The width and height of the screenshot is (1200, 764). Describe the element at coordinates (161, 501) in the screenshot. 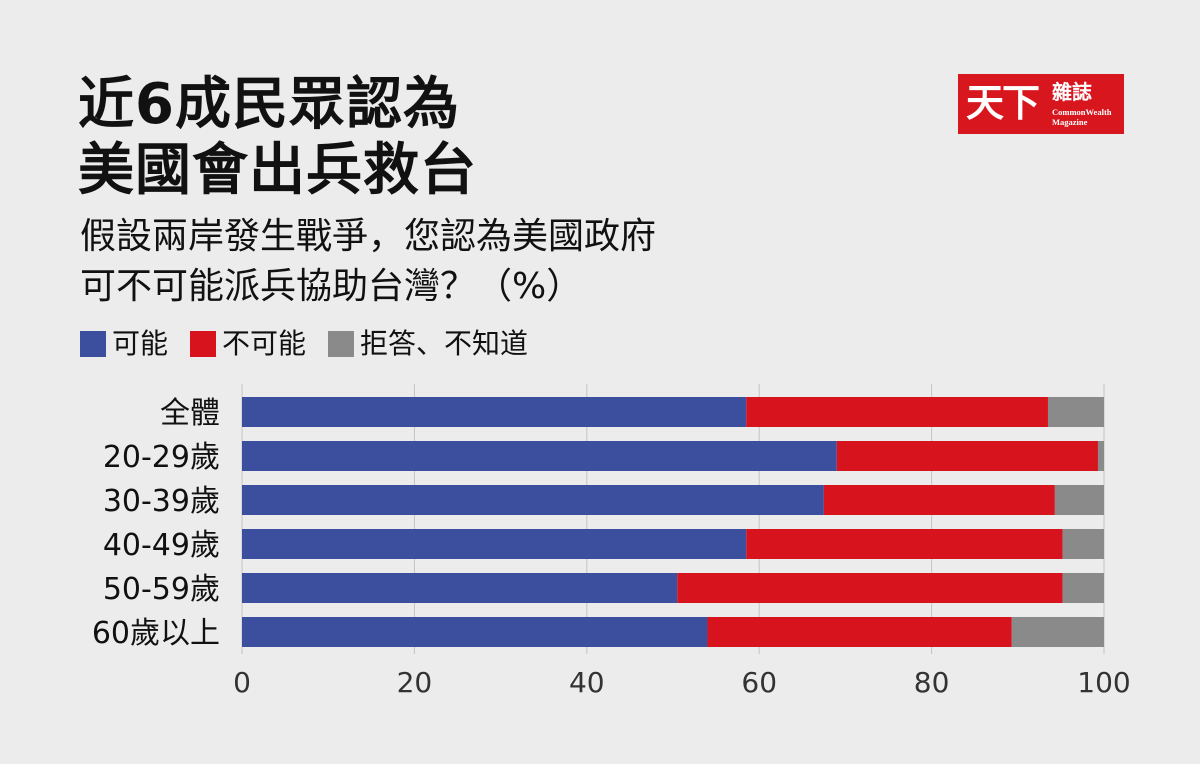

I see `category-label-2: 30-39歲` at that location.